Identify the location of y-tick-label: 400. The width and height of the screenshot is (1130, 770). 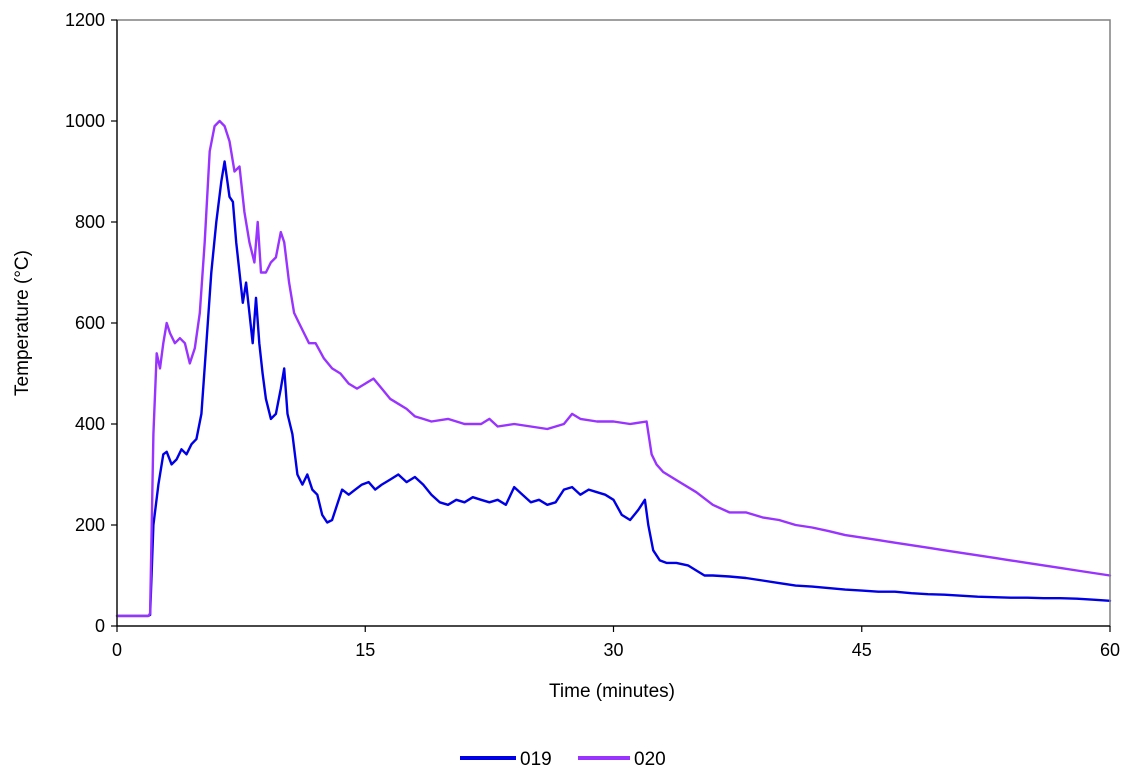
(90, 424).